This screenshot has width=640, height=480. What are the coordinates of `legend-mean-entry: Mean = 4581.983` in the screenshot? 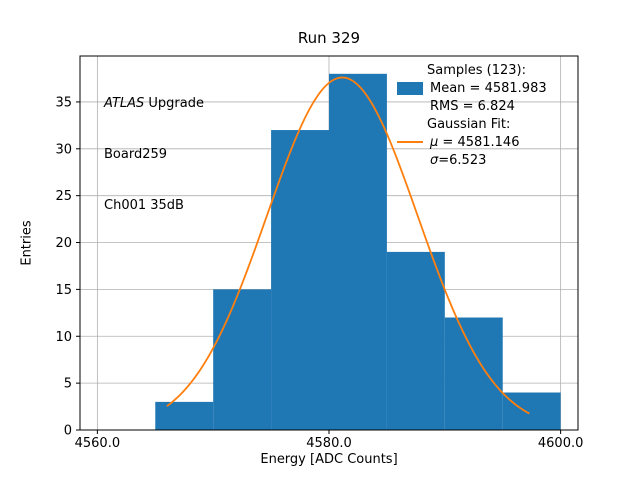 It's located at (472, 88).